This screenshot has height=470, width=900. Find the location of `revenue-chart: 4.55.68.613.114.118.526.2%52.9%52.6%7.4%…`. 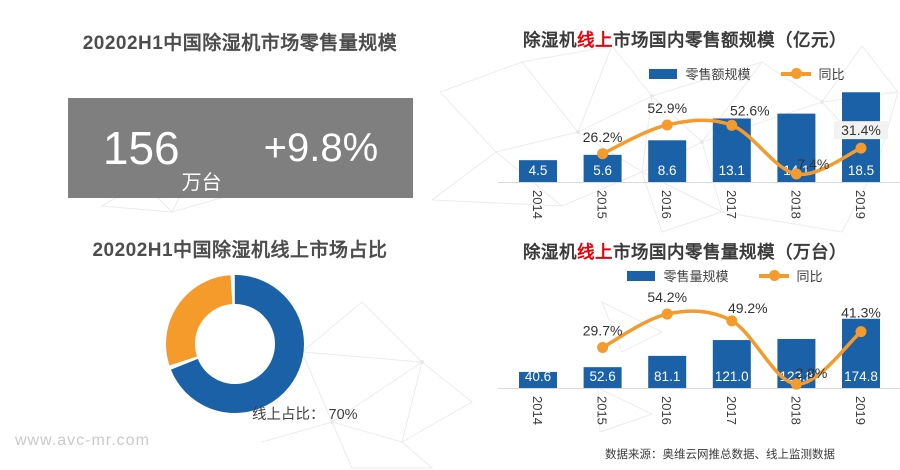

revenue-chart: 4.55.68.613.114.118.526.2%52.9%52.6%7.4%… is located at coordinates (699, 155).